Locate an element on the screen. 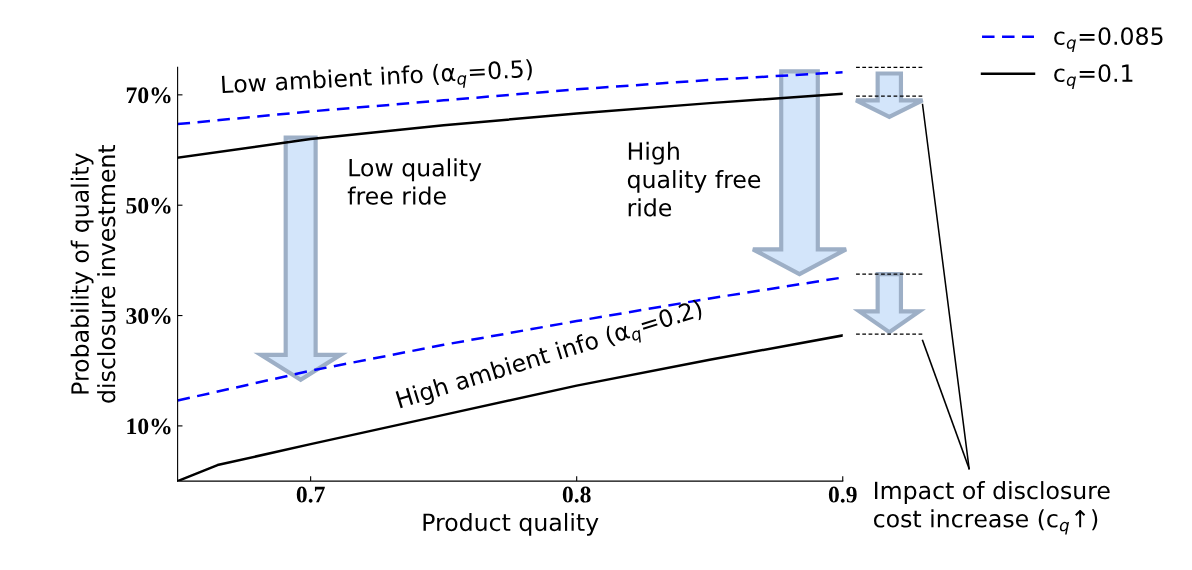  y-tick-label: 50% is located at coordinates (148, 205).